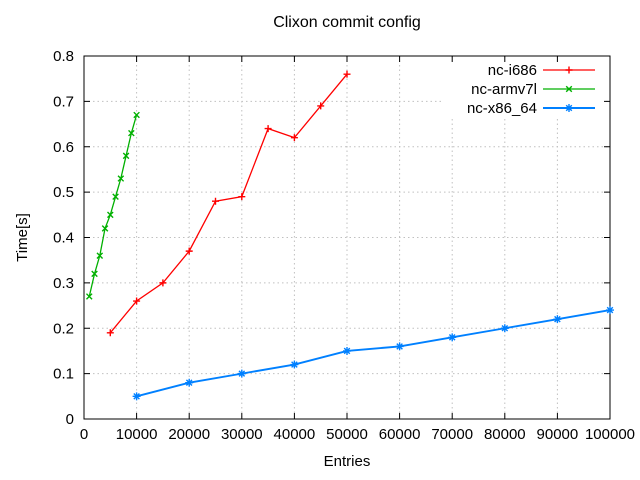 The width and height of the screenshot is (640, 480). I want to click on x-tick-label: 100000, so click(610, 434).